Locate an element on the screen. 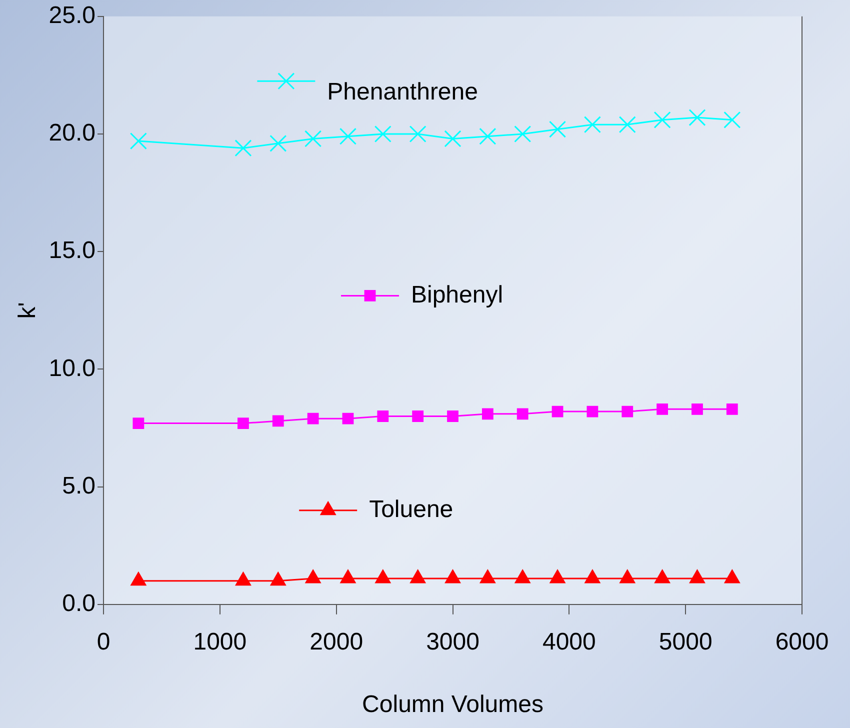 The image size is (850, 728). legend-label: Toluene is located at coordinates (411, 509).